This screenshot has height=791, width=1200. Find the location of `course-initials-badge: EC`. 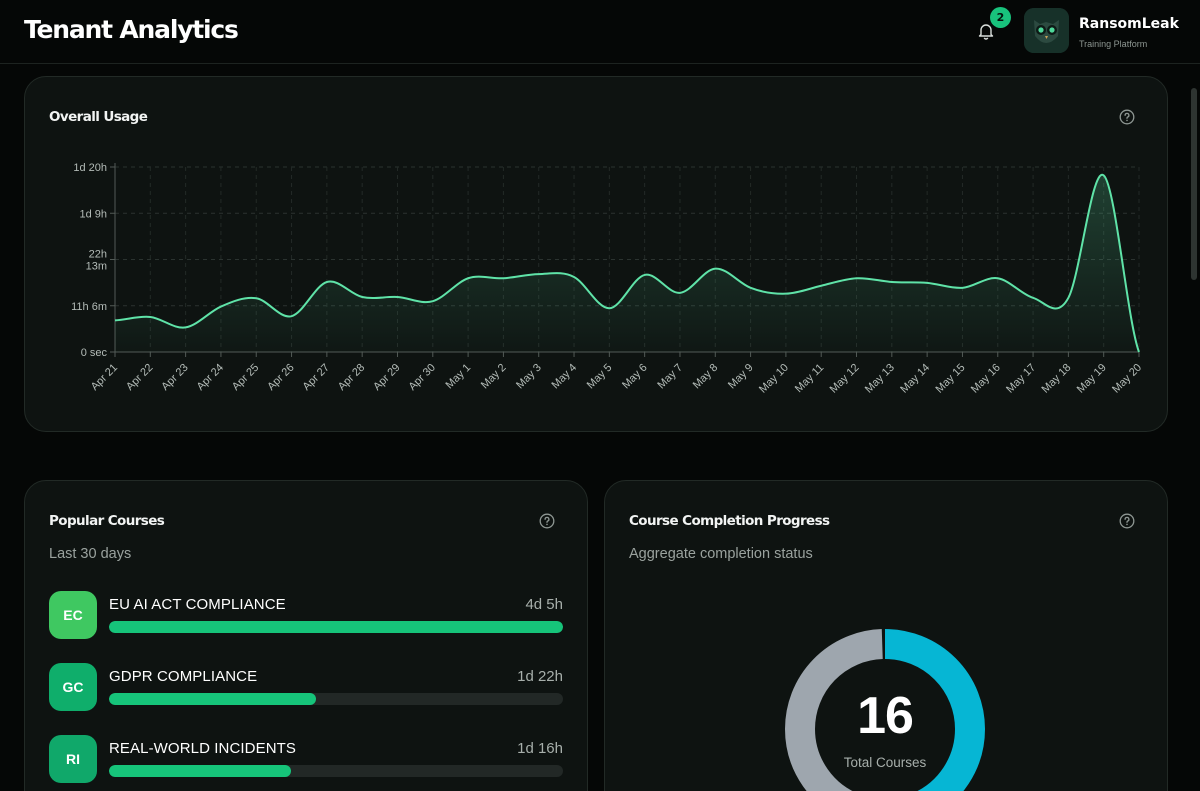

course-initials-badge: EC is located at coordinates (73, 615).